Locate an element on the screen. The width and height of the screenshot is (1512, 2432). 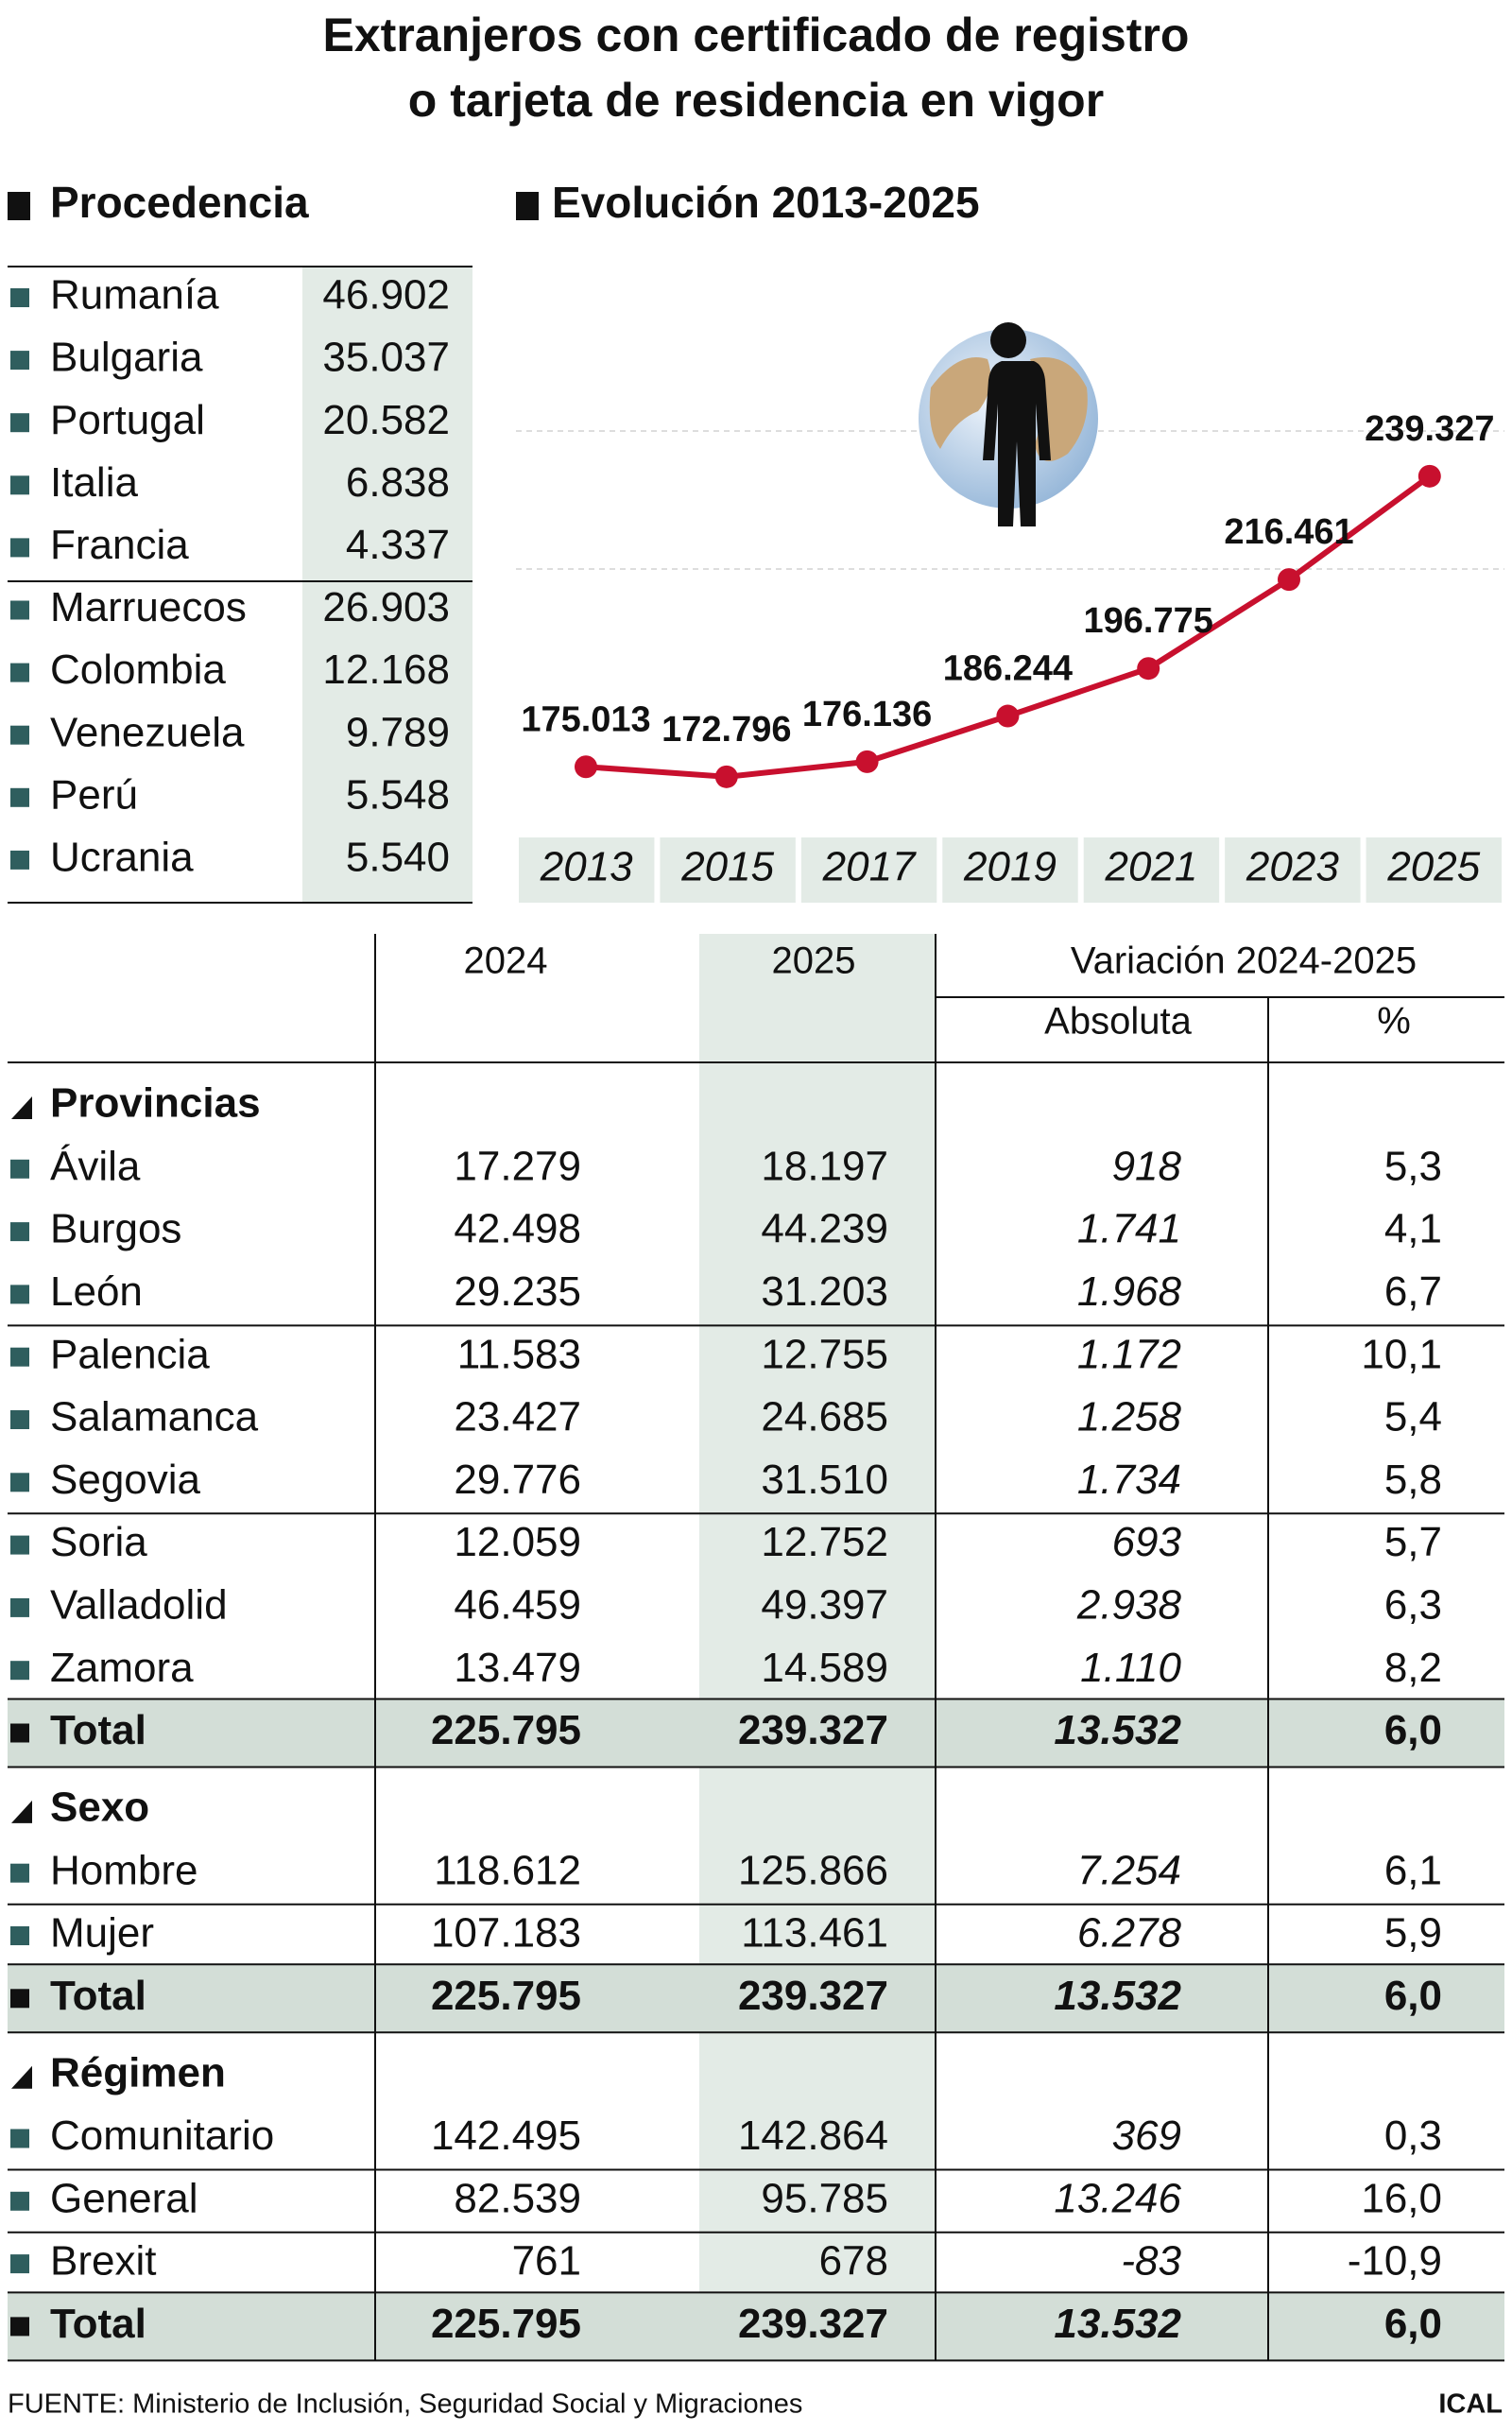
globe-illustration is located at coordinates (1008, 424).